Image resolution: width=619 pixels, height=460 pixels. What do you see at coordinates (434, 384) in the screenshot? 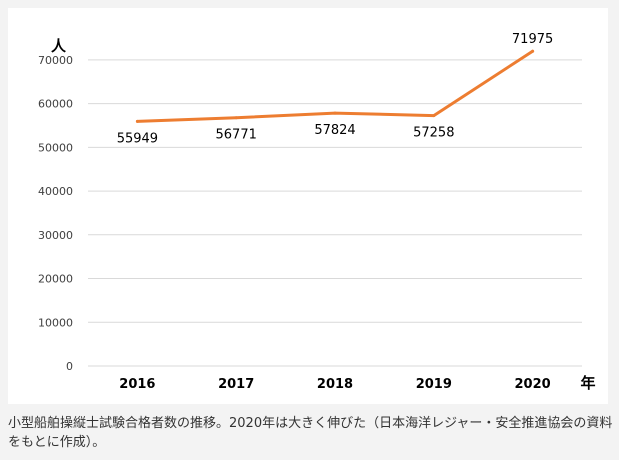
I see `x-tick-label-2019: 2019` at bounding box center [434, 384].